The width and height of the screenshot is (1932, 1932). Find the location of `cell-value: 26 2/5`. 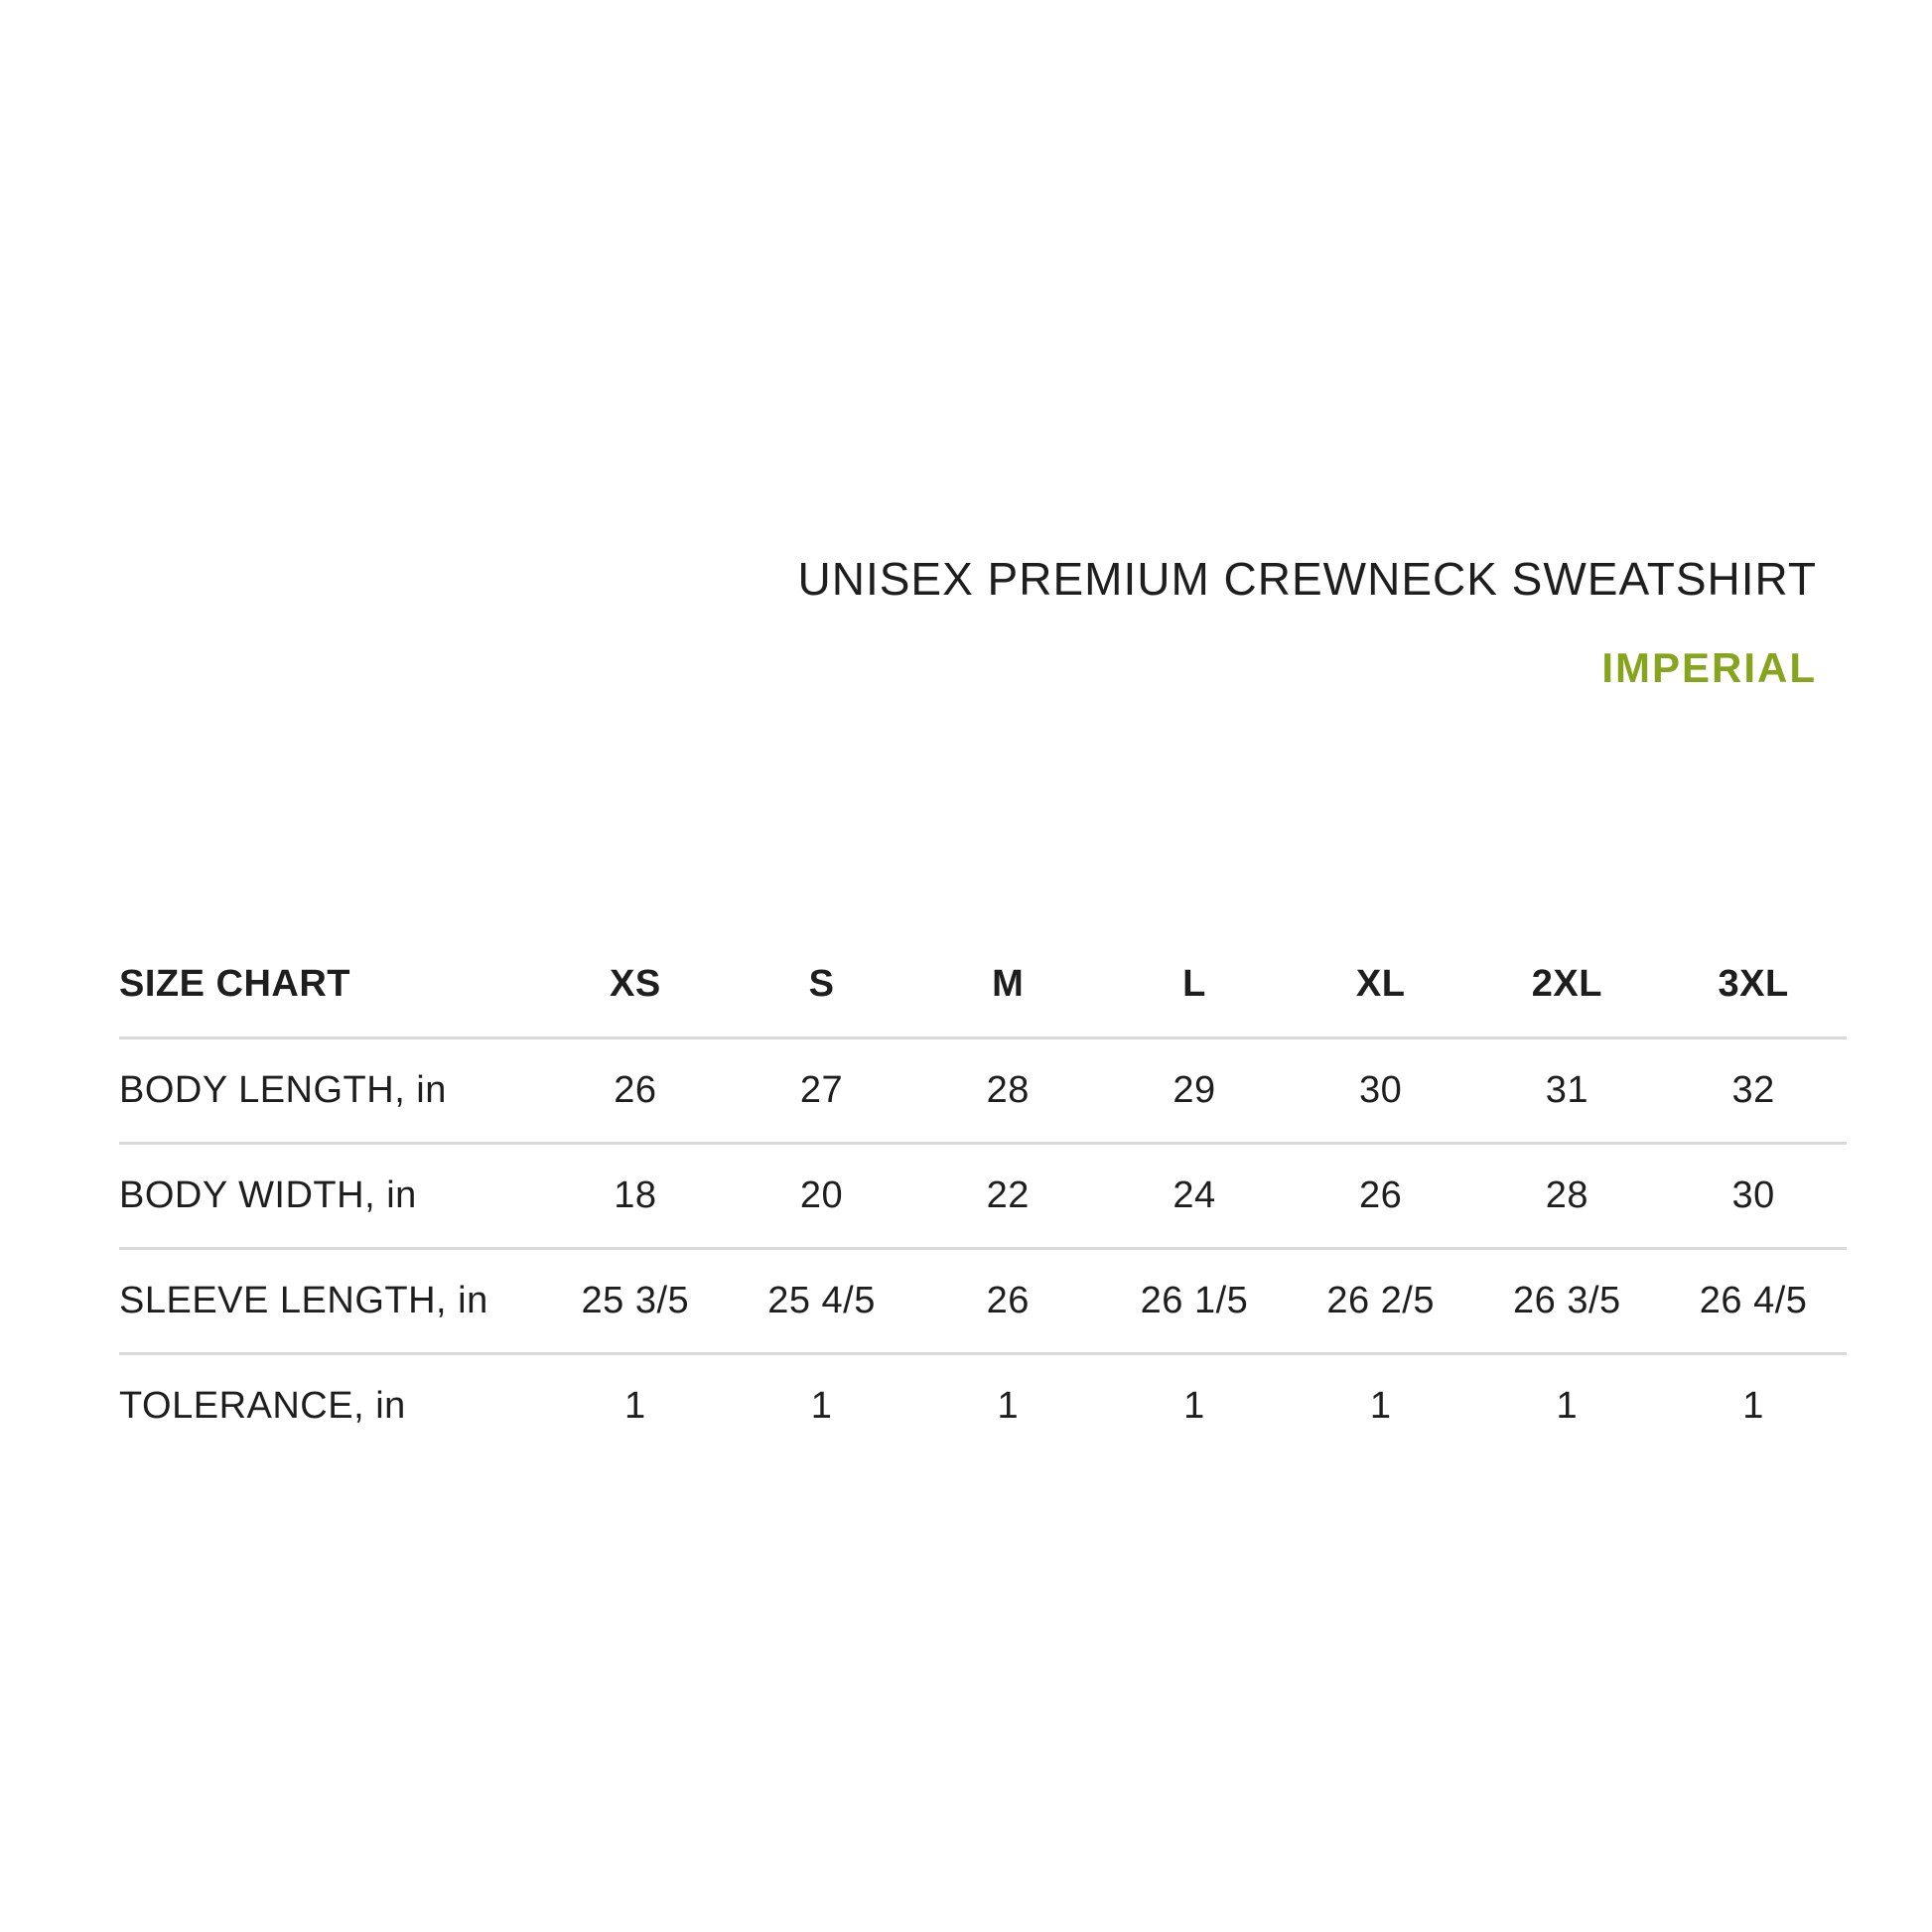

cell-value: 26 2/5 is located at coordinates (1380, 1302).